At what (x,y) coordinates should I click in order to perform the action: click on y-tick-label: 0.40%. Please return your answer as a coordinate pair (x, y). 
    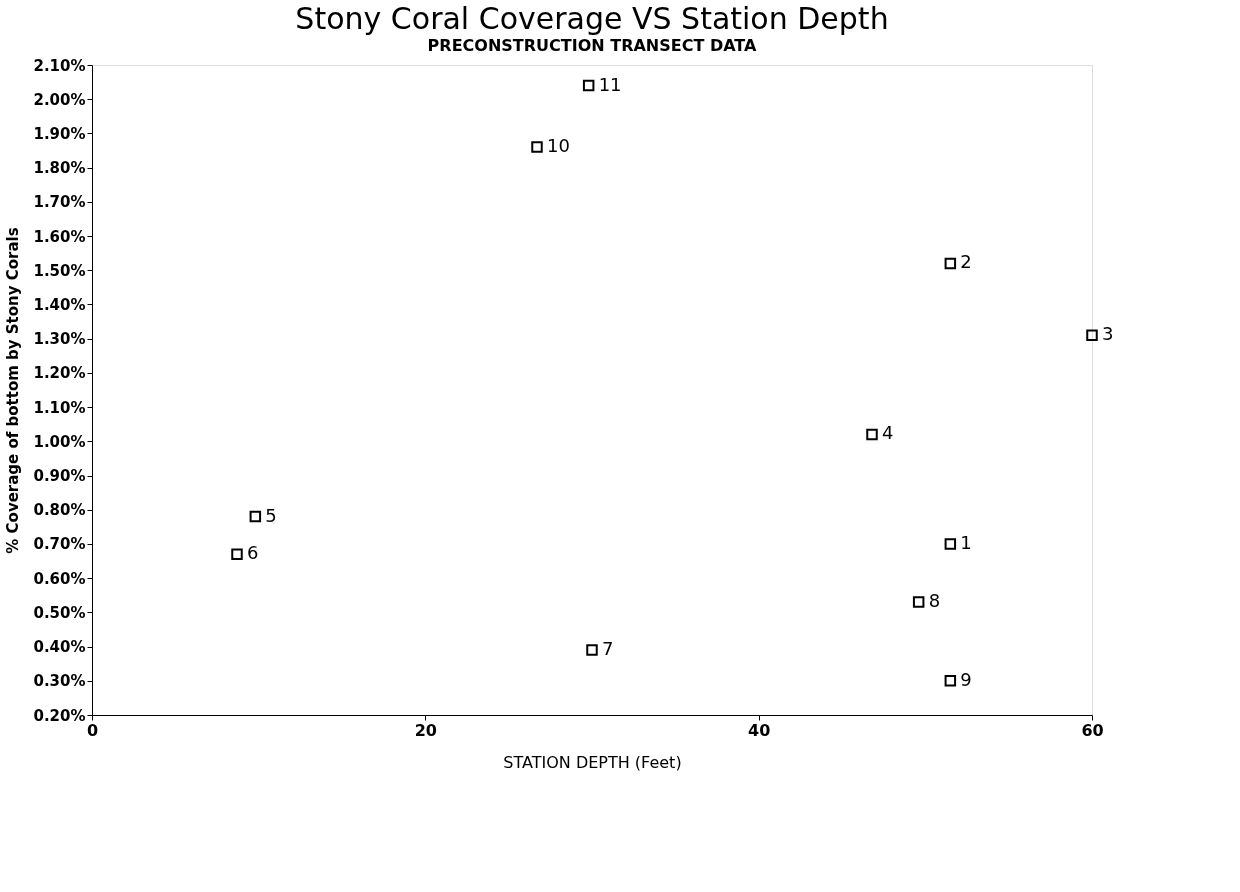
    Looking at the image, I should click on (59, 647).